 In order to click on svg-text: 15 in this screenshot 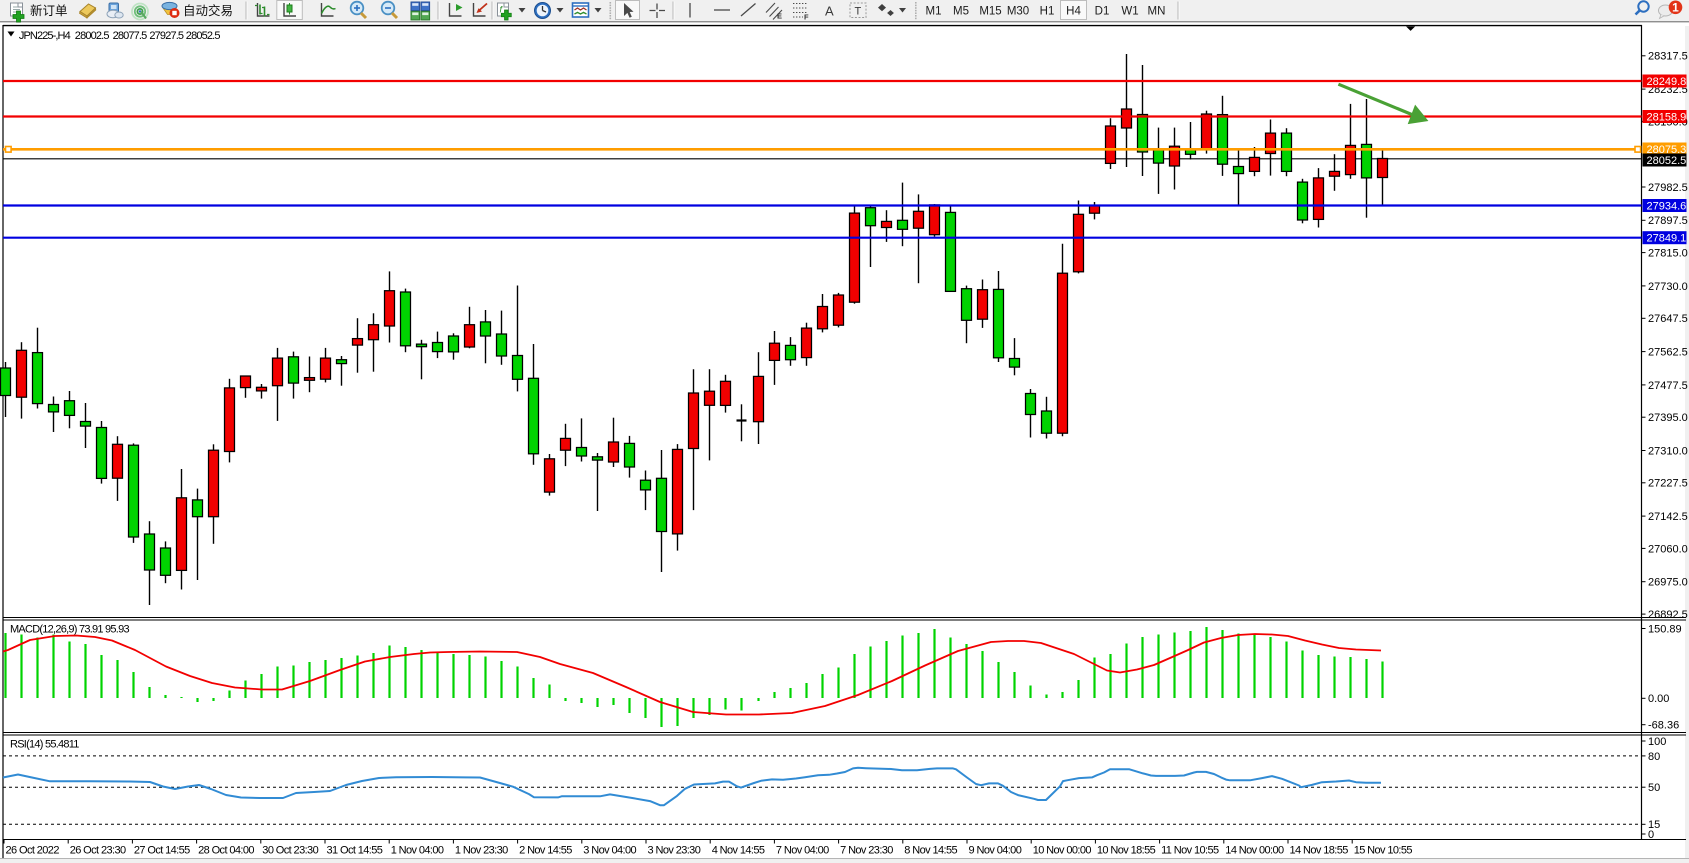, I will do `click(1654, 825)`.